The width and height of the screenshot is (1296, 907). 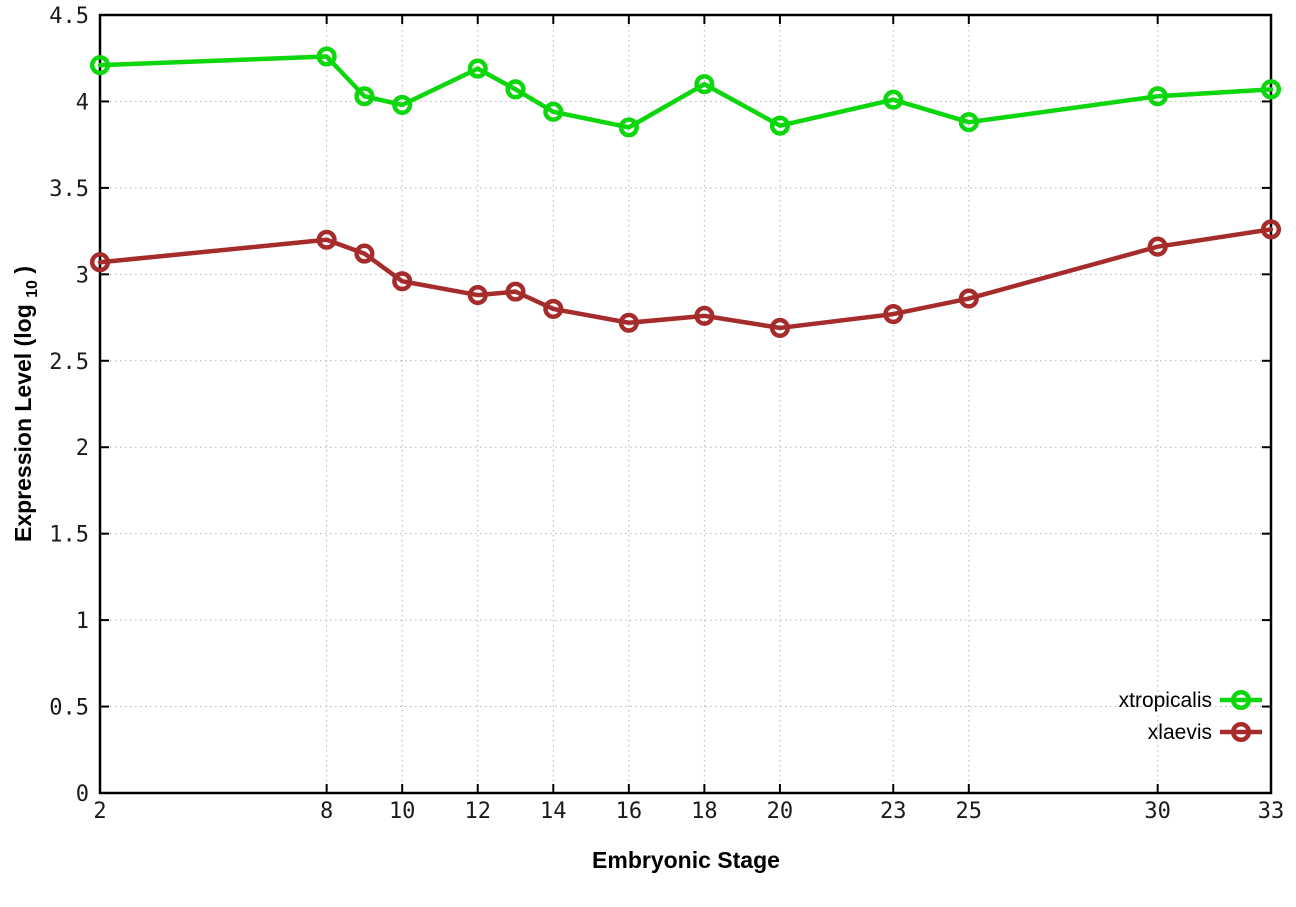 What do you see at coordinates (685, 279) in the screenshot?
I see `series-line-xlaevis` at bounding box center [685, 279].